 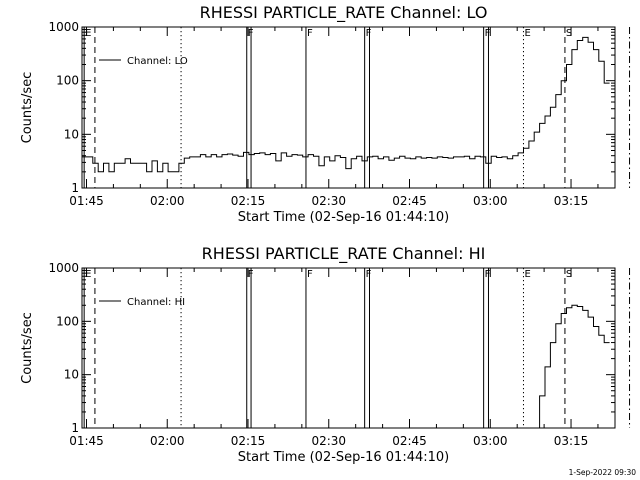 What do you see at coordinates (86, 201) in the screenshot?
I see `chart-1-xtick-label: 01:45` at bounding box center [86, 201].